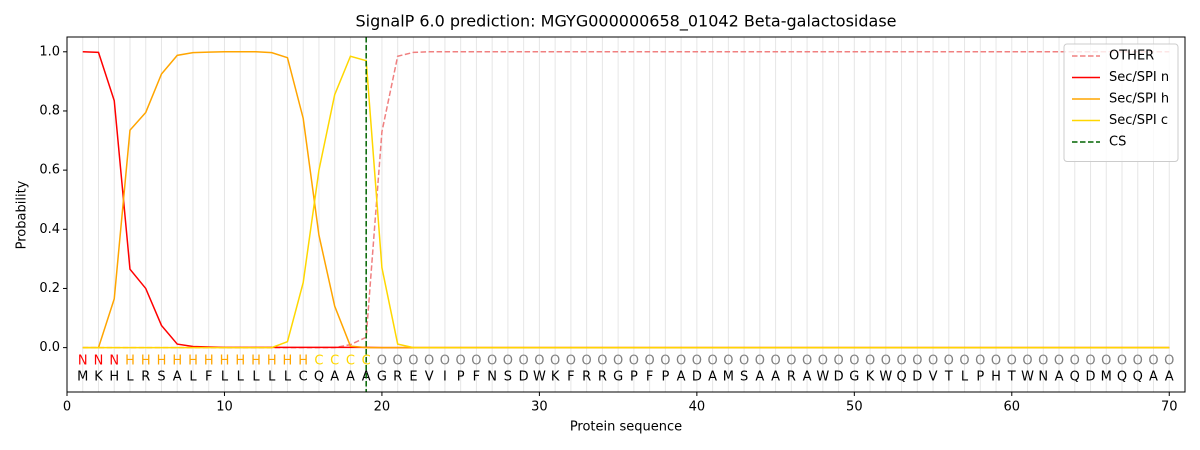 This screenshot has width=1200, height=450. What do you see at coordinates (1117, 142) in the screenshot?
I see `legend-label: CS` at bounding box center [1117, 142].